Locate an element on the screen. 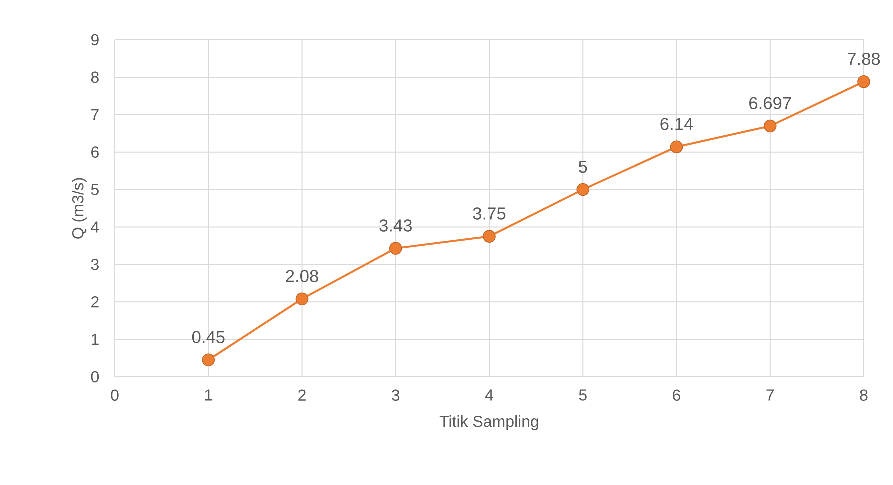  x-tick-label: 2 is located at coordinates (302, 395).